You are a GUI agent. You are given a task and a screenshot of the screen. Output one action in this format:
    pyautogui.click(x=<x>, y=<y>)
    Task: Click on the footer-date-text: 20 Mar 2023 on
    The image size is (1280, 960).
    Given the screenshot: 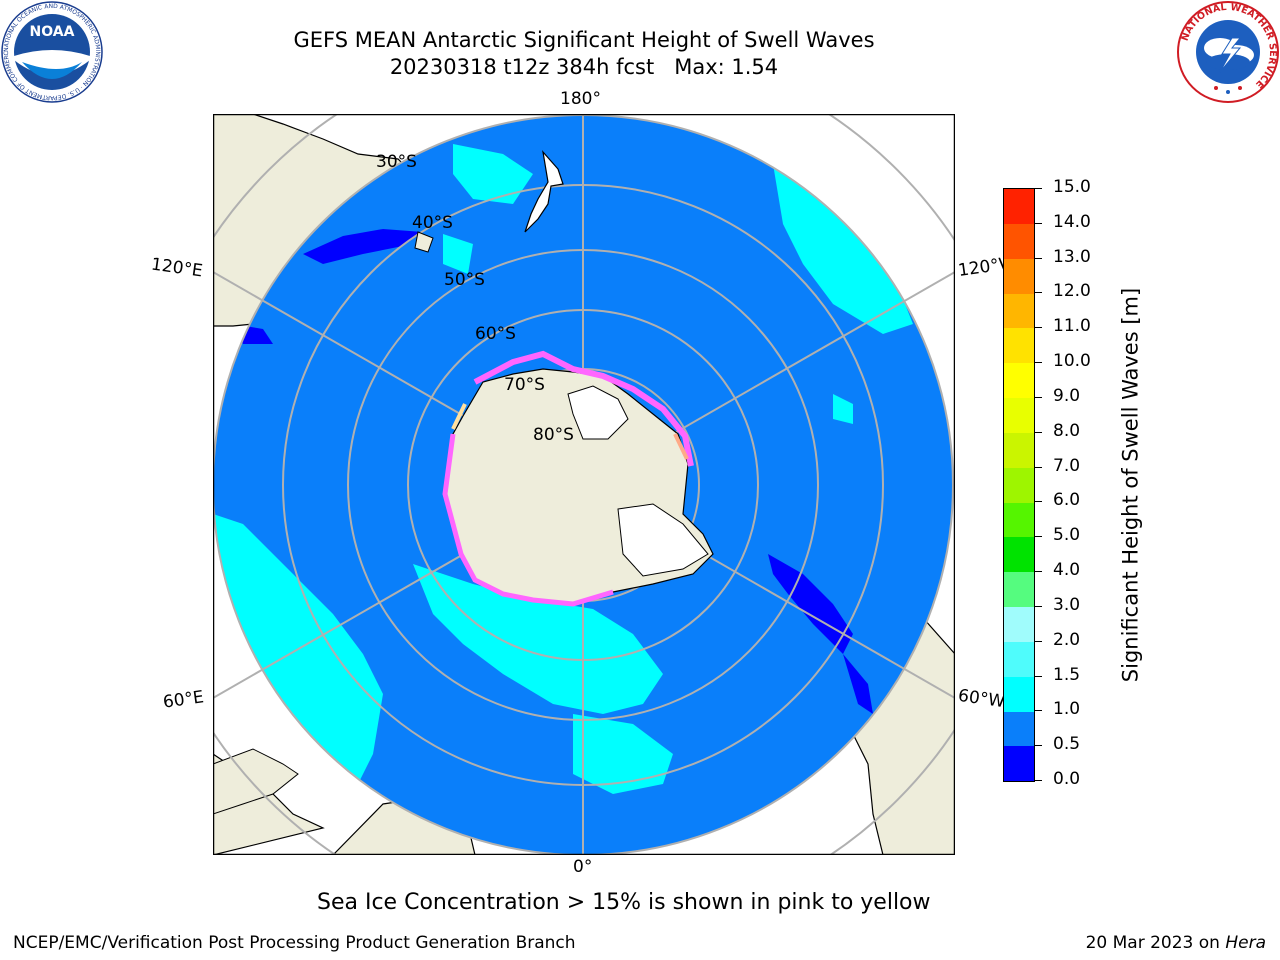 What is the action you would take?
    pyautogui.click(x=1155, y=943)
    